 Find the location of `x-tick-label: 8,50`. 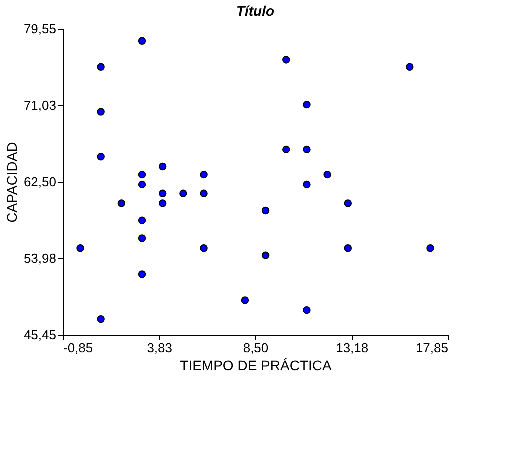

x-tick-label: 8,50 is located at coordinates (256, 348).